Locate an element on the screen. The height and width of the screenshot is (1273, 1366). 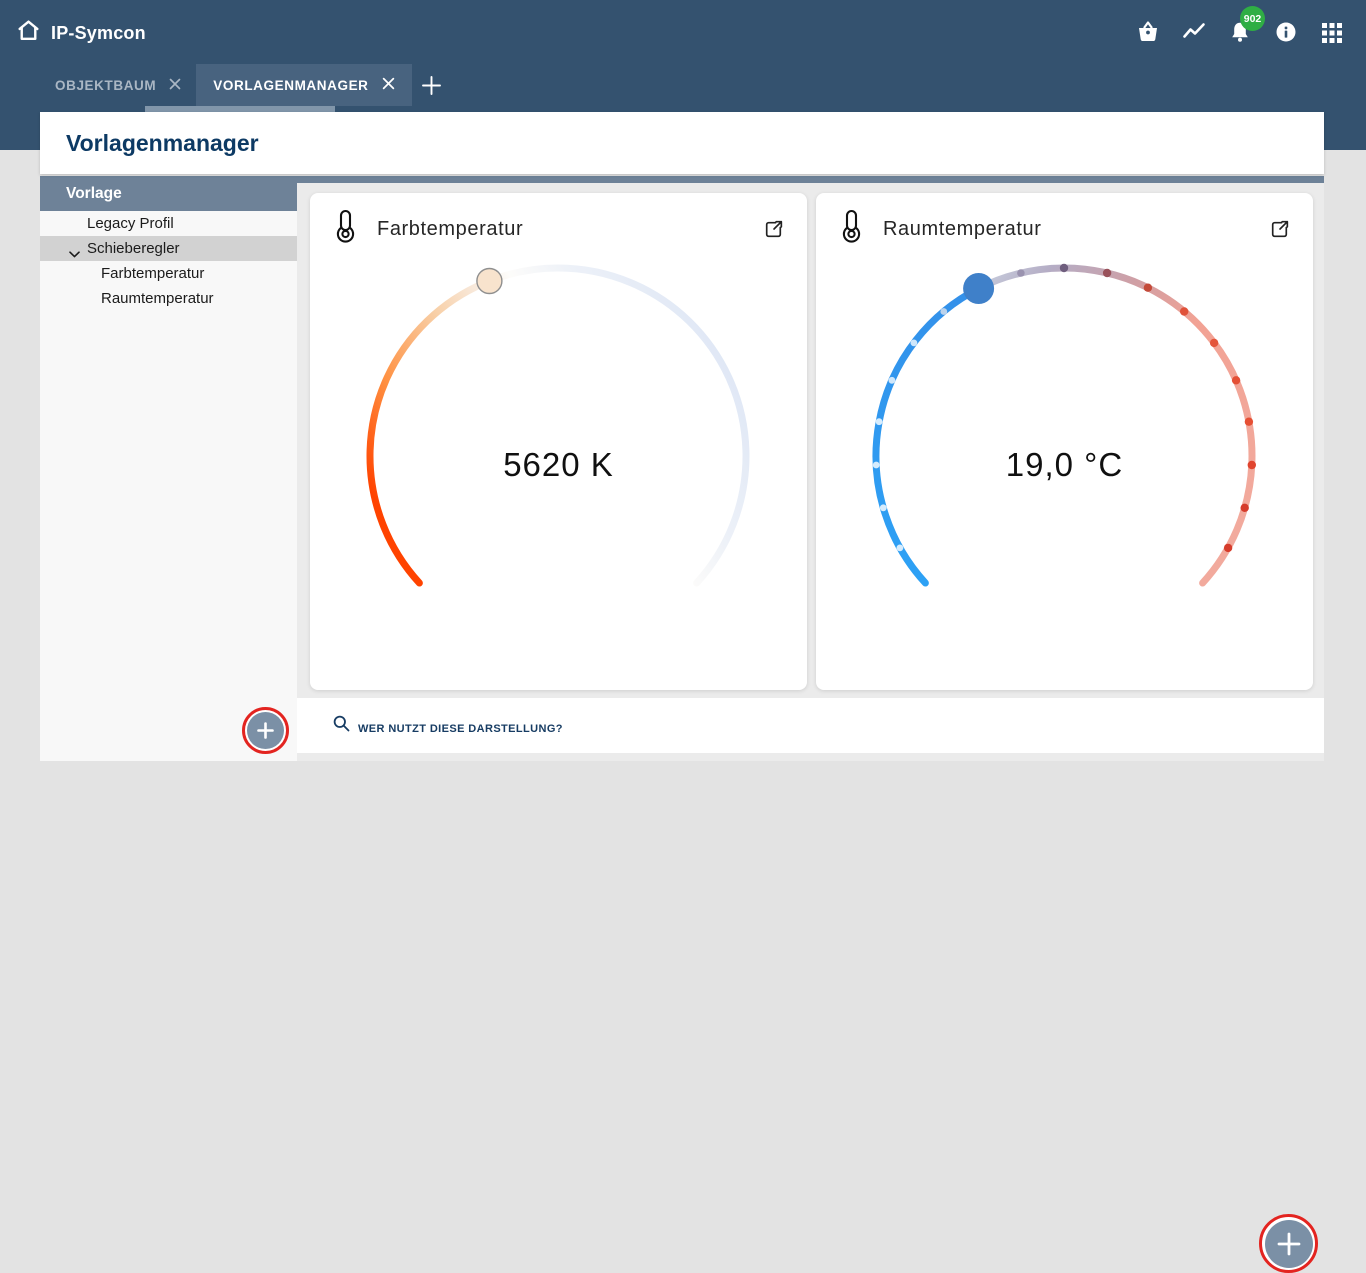
active-tab-underline is located at coordinates (240, 109).